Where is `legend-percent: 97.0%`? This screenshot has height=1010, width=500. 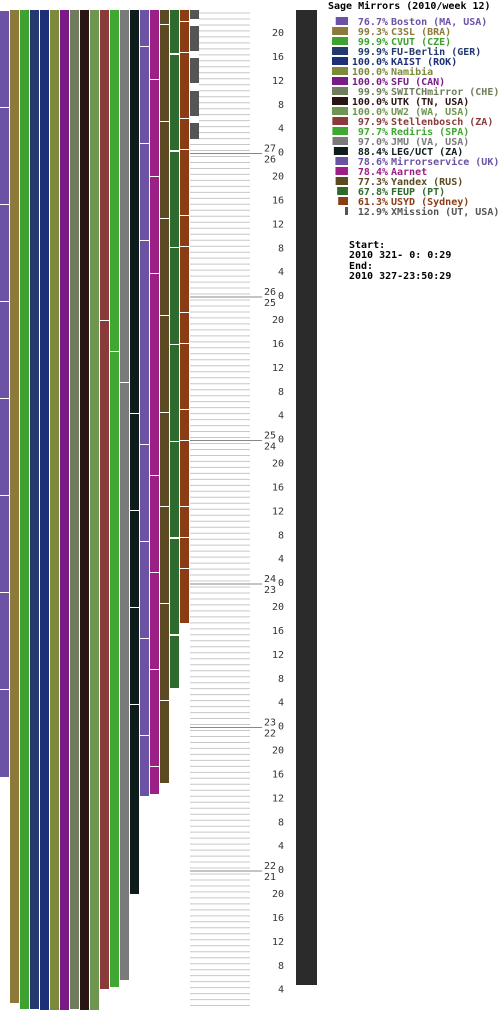
legend-percent: 97.0% is located at coordinates (373, 142).